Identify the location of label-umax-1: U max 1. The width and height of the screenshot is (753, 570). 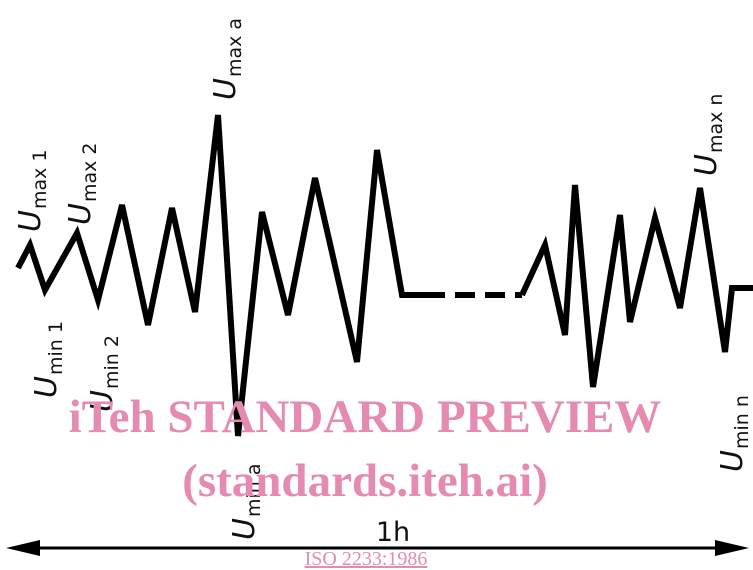
(32, 190).